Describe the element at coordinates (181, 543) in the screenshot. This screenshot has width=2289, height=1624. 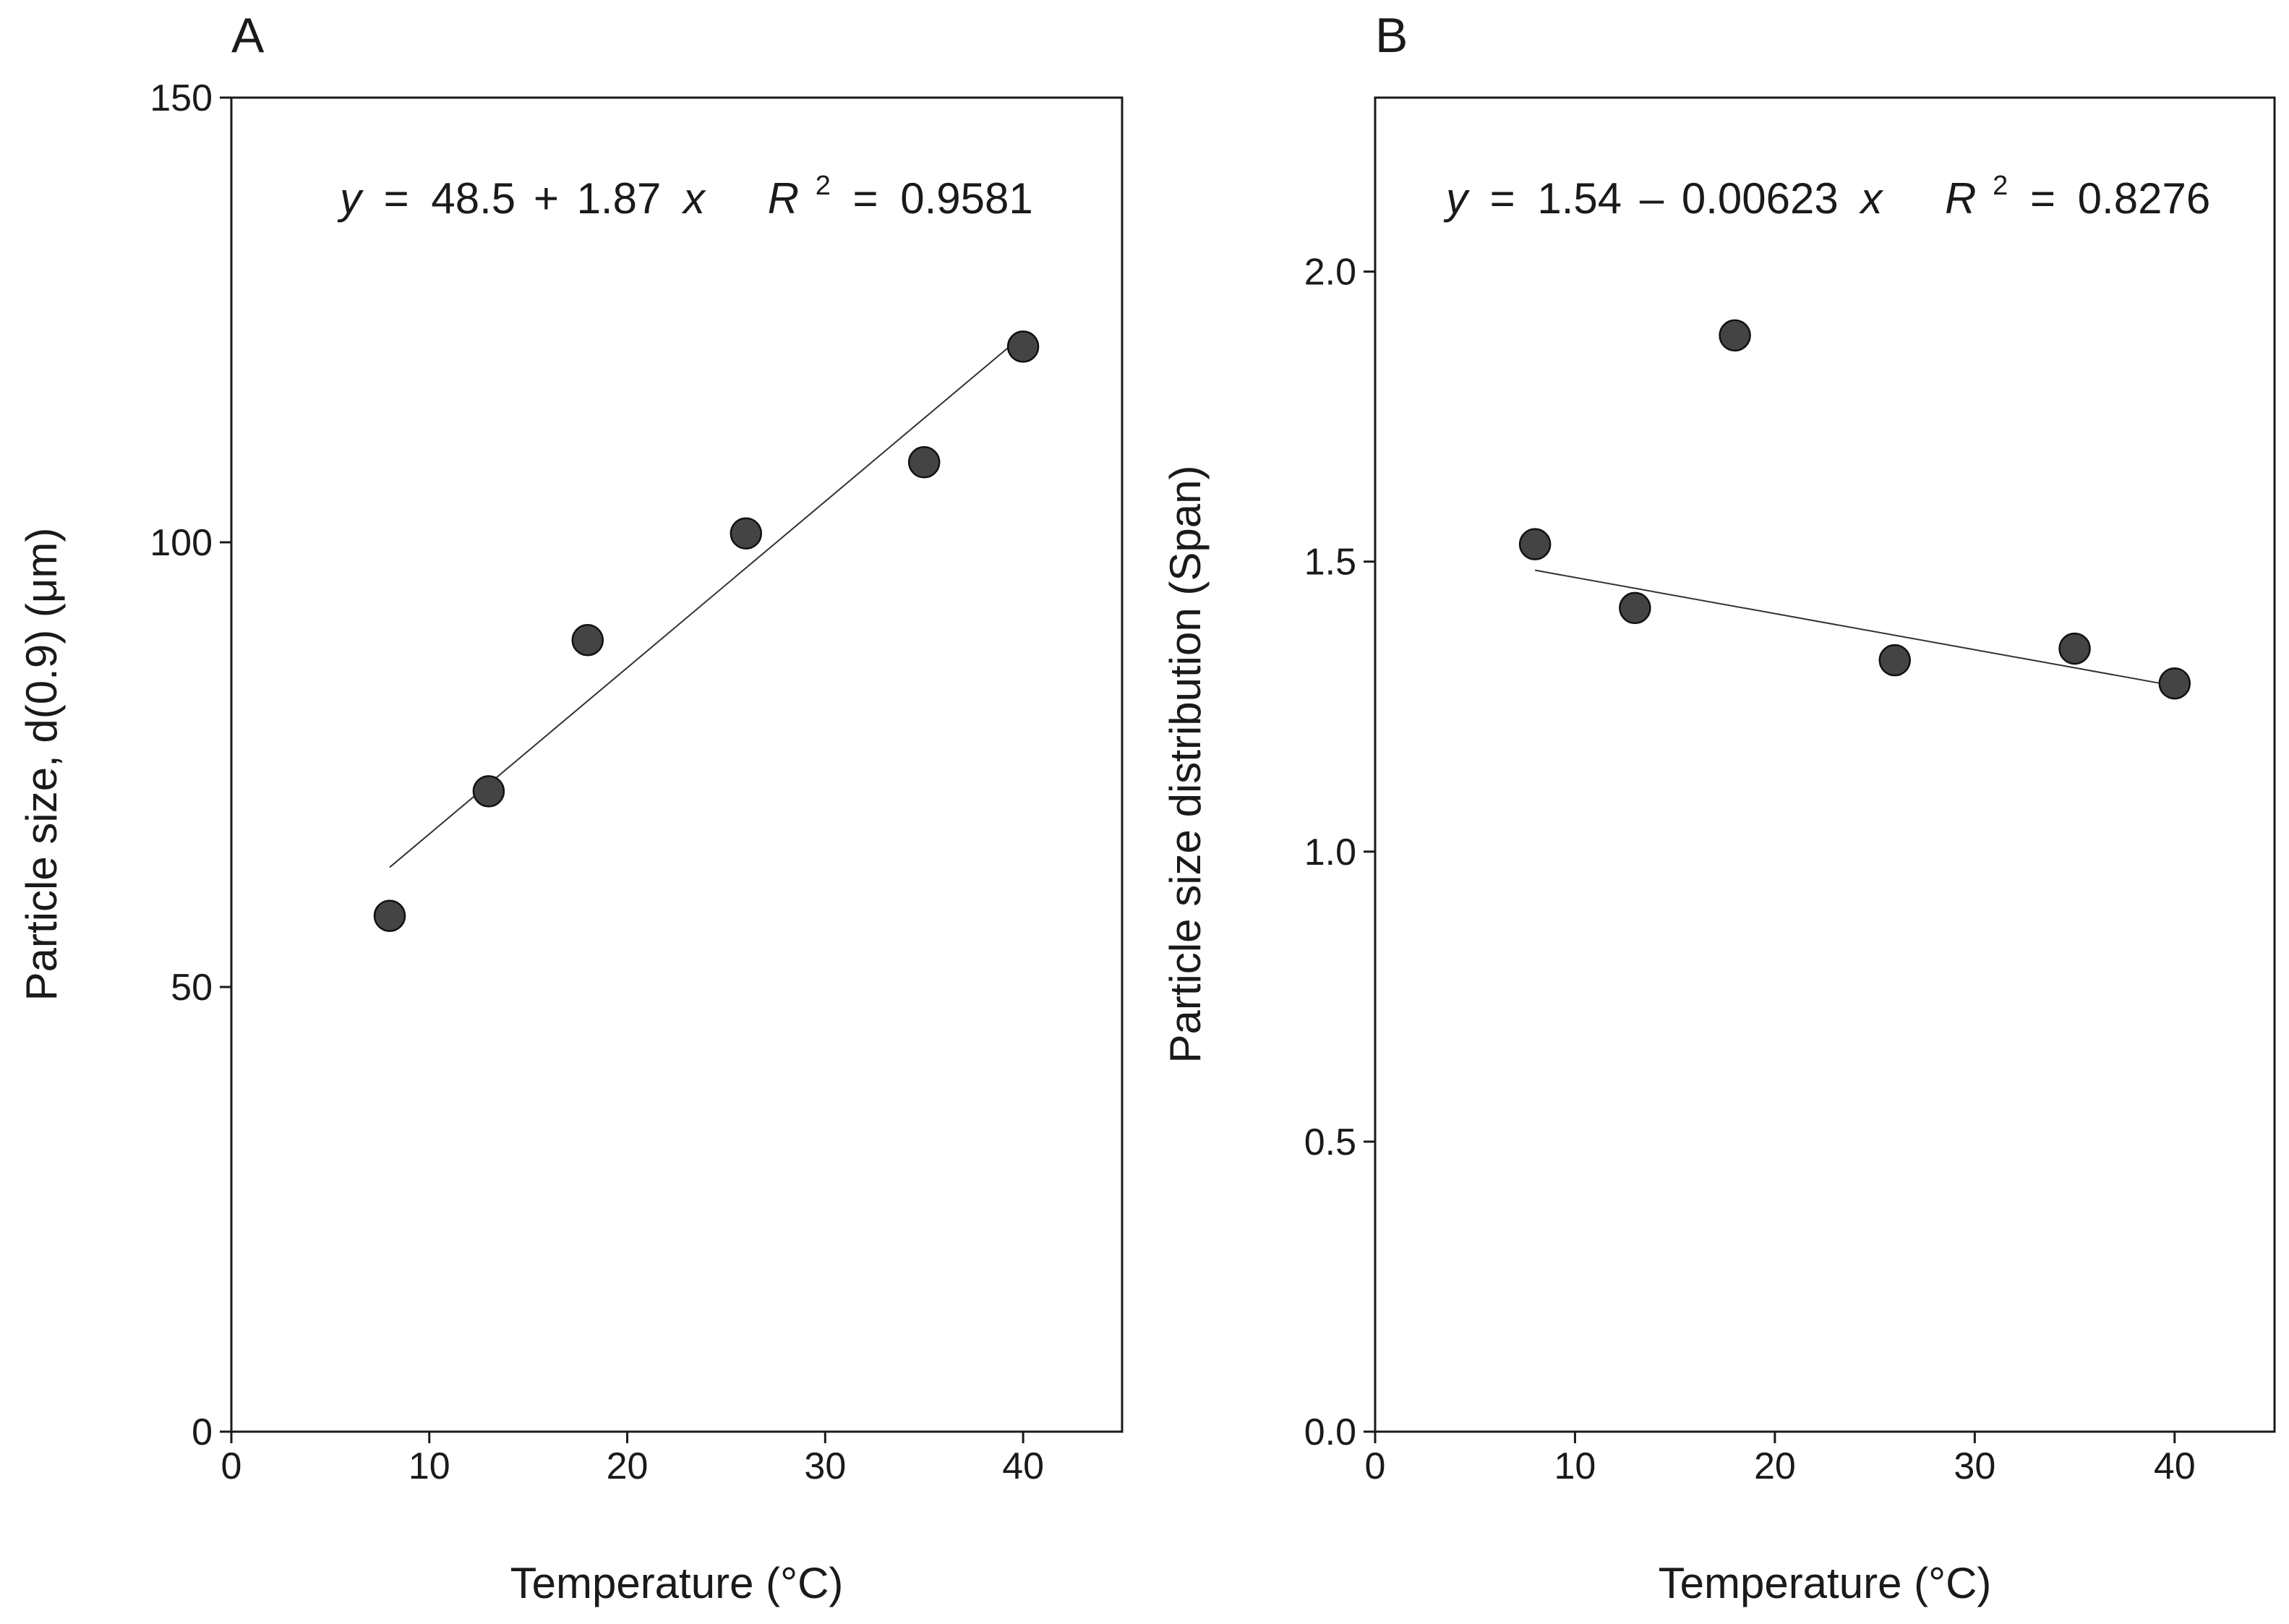
I see `panel-a-y-tick-label: 100` at that location.